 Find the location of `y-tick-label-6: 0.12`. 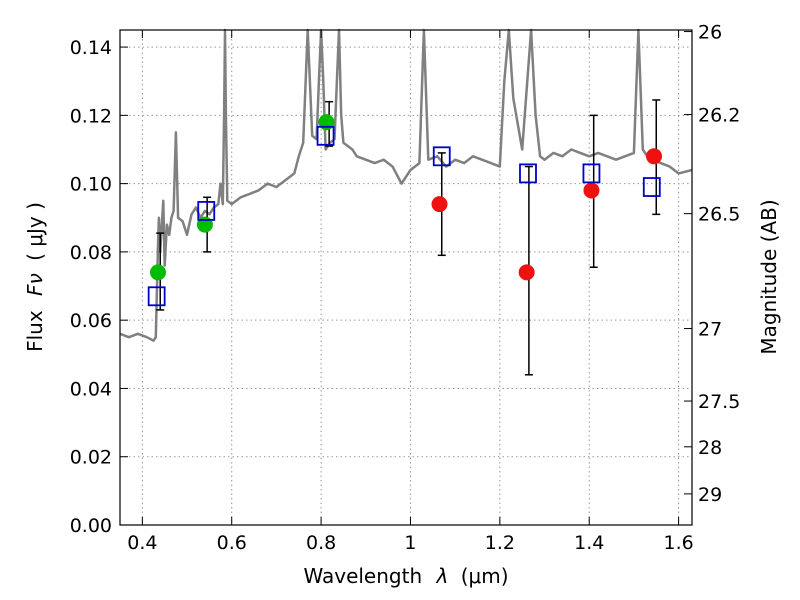

y-tick-label-6: 0.12 is located at coordinates (91, 116).